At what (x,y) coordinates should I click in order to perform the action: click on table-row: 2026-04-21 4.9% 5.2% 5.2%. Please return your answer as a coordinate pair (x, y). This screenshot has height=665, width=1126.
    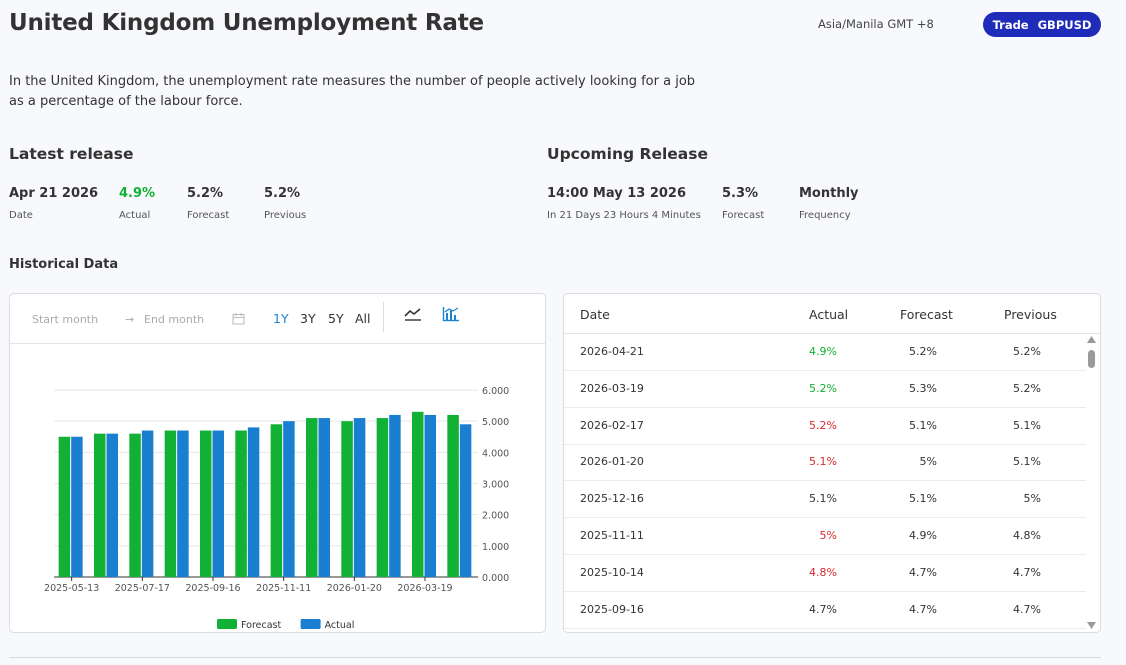
    Looking at the image, I should click on (825, 352).